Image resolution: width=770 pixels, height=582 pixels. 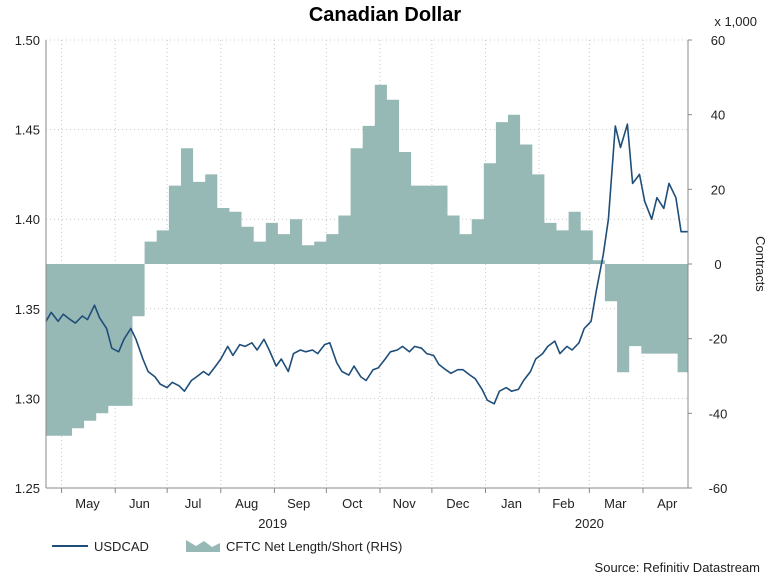 I want to click on x-tick-label: Nov, so click(x=405, y=503).